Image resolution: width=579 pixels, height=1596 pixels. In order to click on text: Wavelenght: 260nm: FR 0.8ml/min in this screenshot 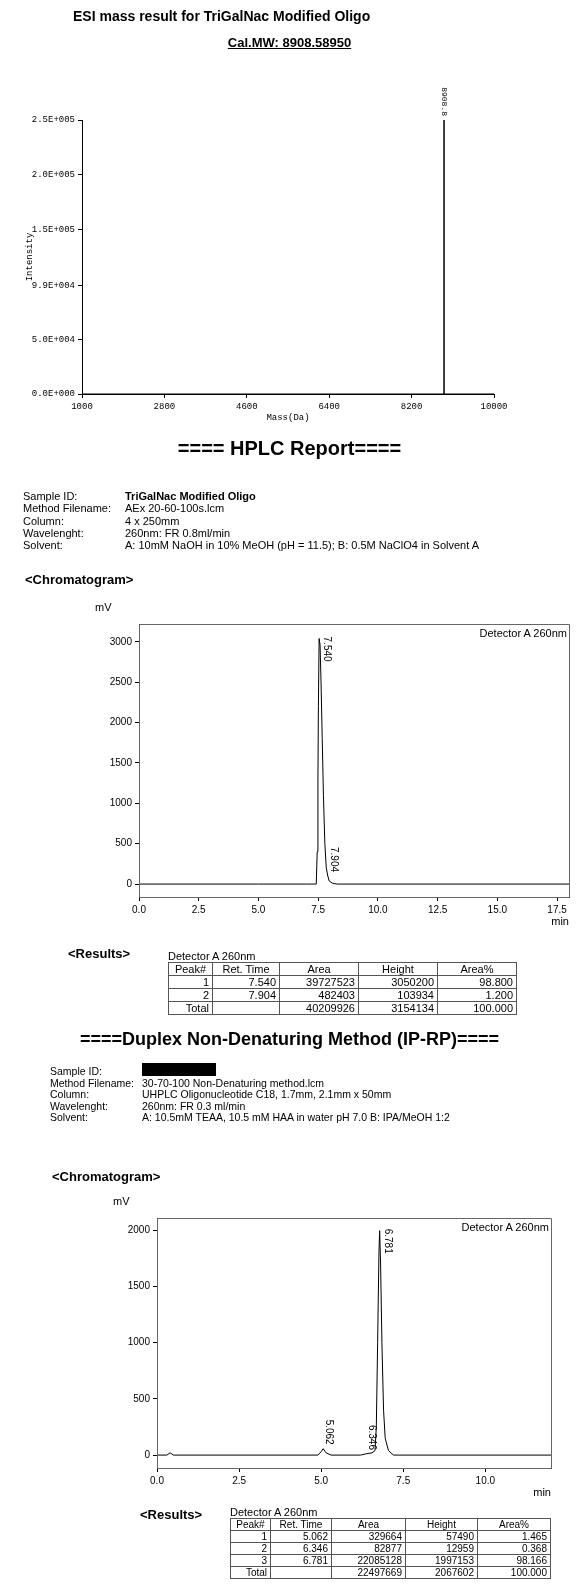, I will do `click(127, 532)`.